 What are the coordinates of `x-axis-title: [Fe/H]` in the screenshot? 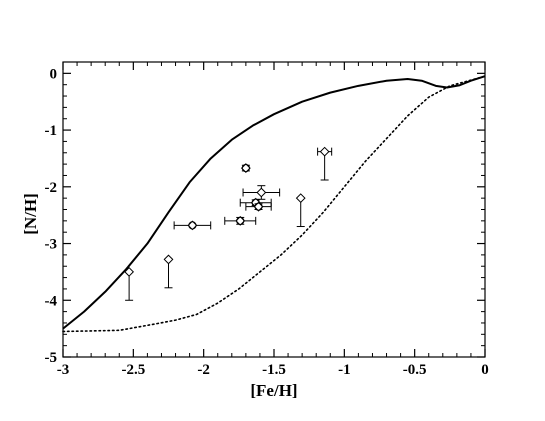 It's located at (273, 390).